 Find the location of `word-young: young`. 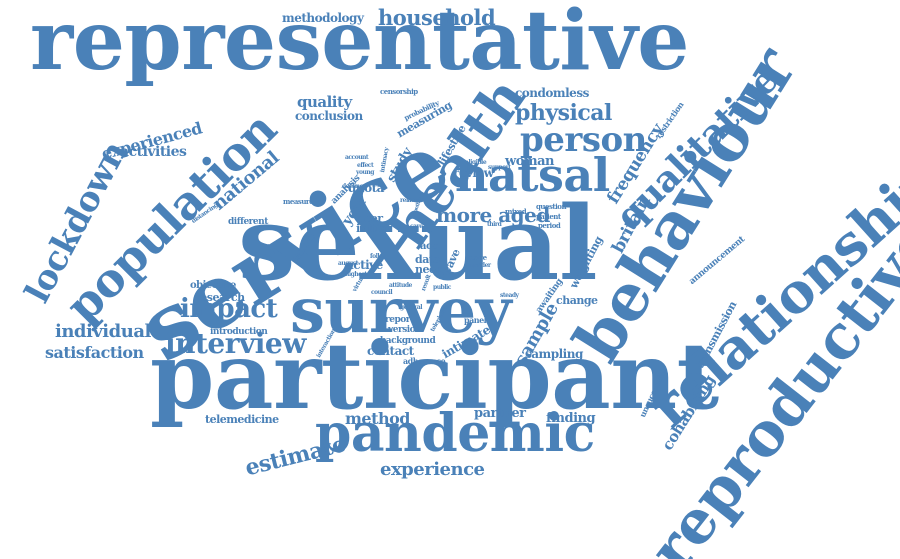

word-young: young is located at coordinates (365, 173).